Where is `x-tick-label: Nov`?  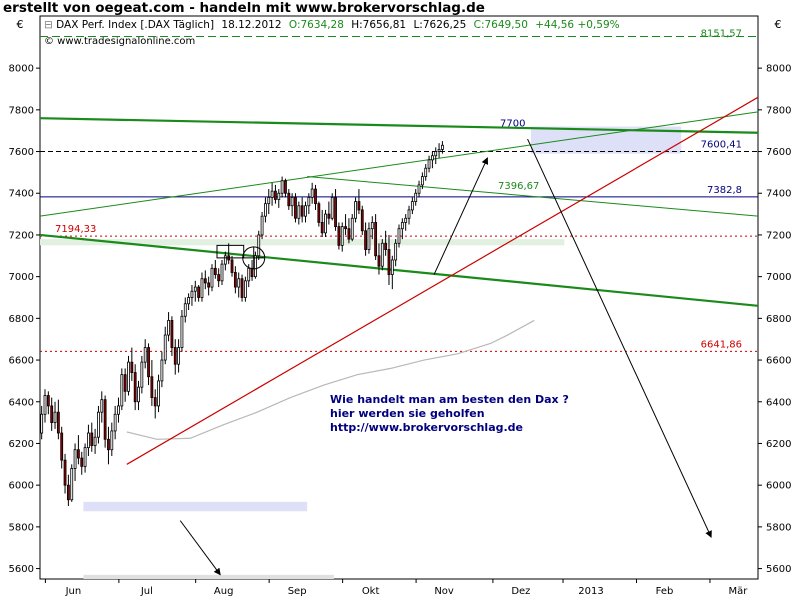 x-tick-label: Nov is located at coordinates (444, 591).